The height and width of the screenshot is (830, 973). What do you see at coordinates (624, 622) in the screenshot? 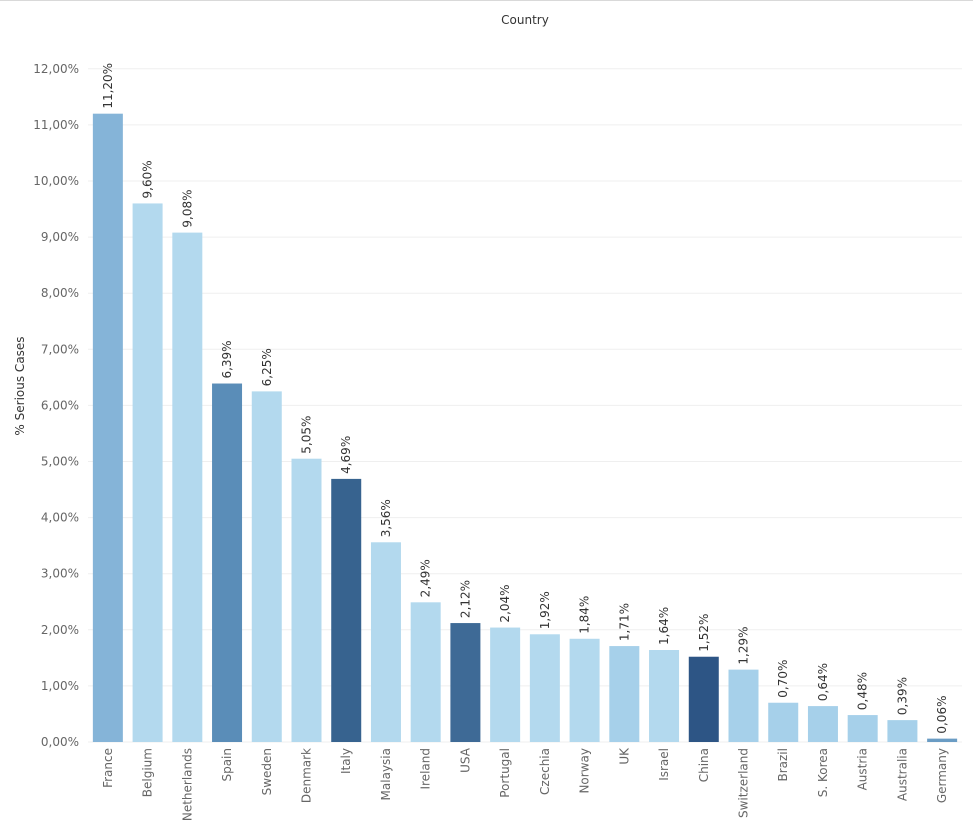
I see `data-label: 1,71%` at bounding box center [624, 622].